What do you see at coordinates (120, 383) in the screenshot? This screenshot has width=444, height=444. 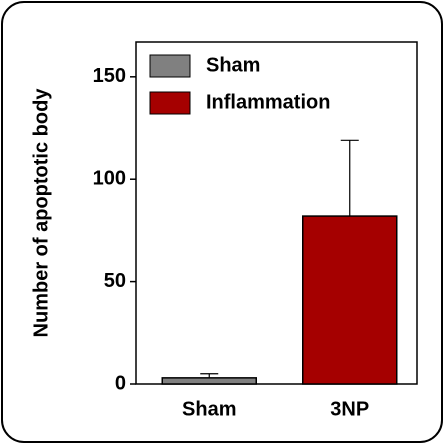 I see `y-tick-label: 0` at bounding box center [120, 383].